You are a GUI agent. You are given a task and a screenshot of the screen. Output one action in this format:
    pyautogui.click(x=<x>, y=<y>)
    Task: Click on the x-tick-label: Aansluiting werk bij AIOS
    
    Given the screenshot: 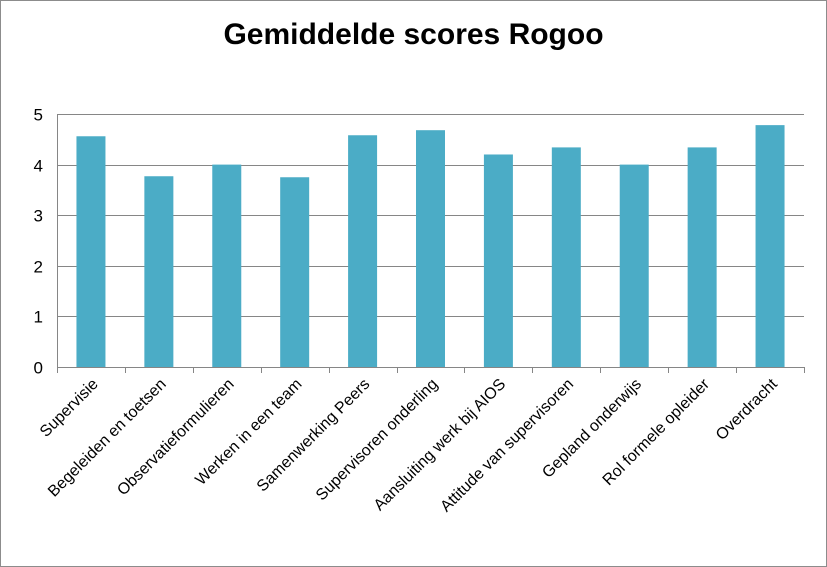 What is the action you would take?
    pyautogui.click(x=440, y=445)
    